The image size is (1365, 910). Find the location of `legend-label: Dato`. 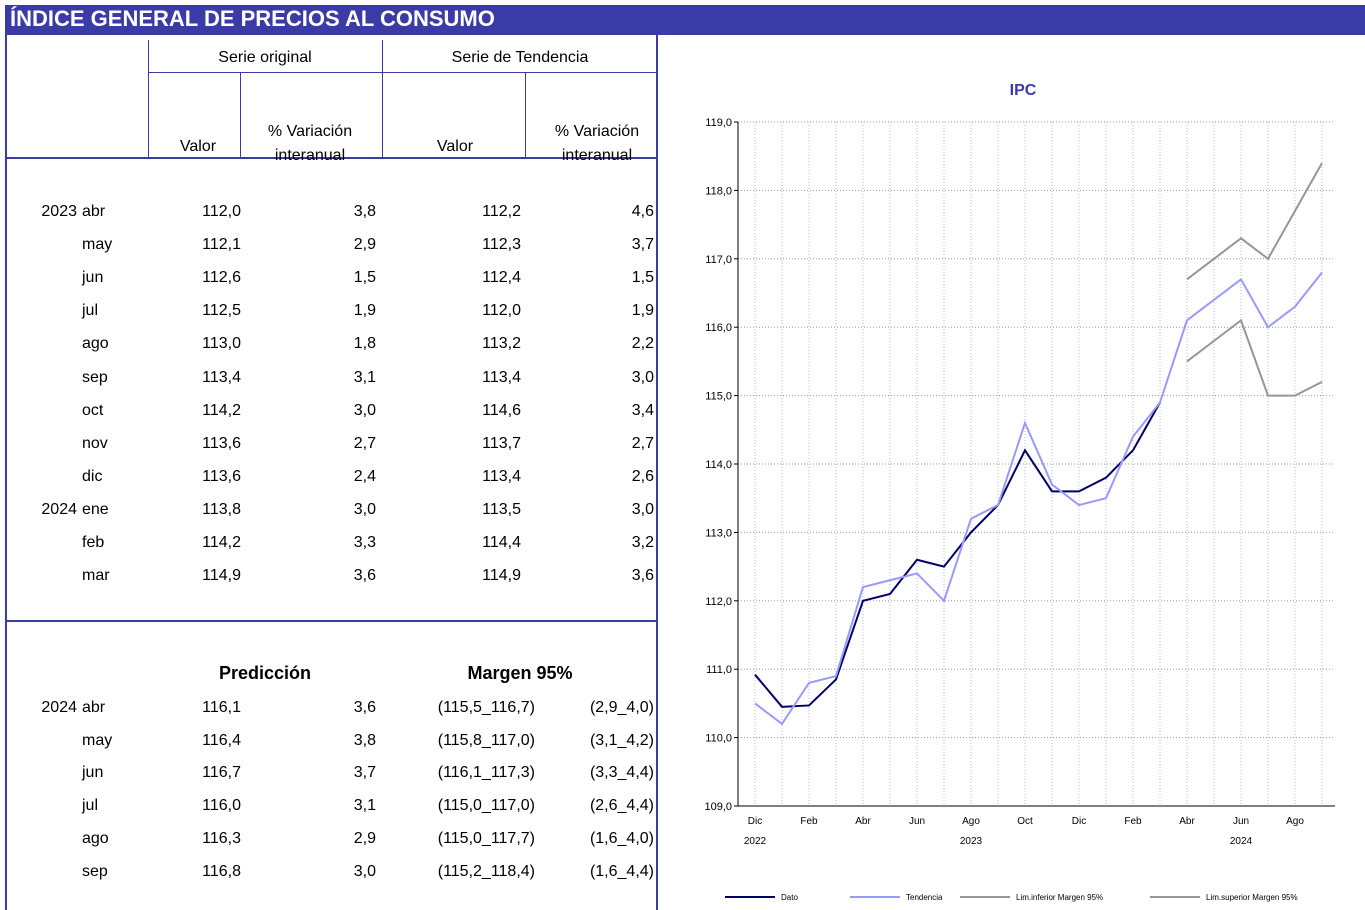

legend-label: Dato is located at coordinates (789, 897).